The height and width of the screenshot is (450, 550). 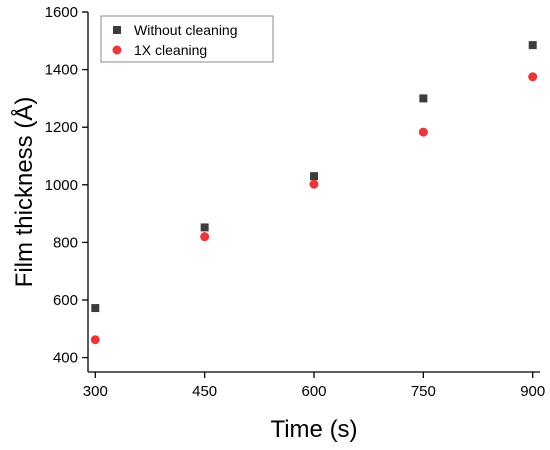 What do you see at coordinates (61, 185) in the screenshot?
I see `y-tick-label: 1000` at bounding box center [61, 185].